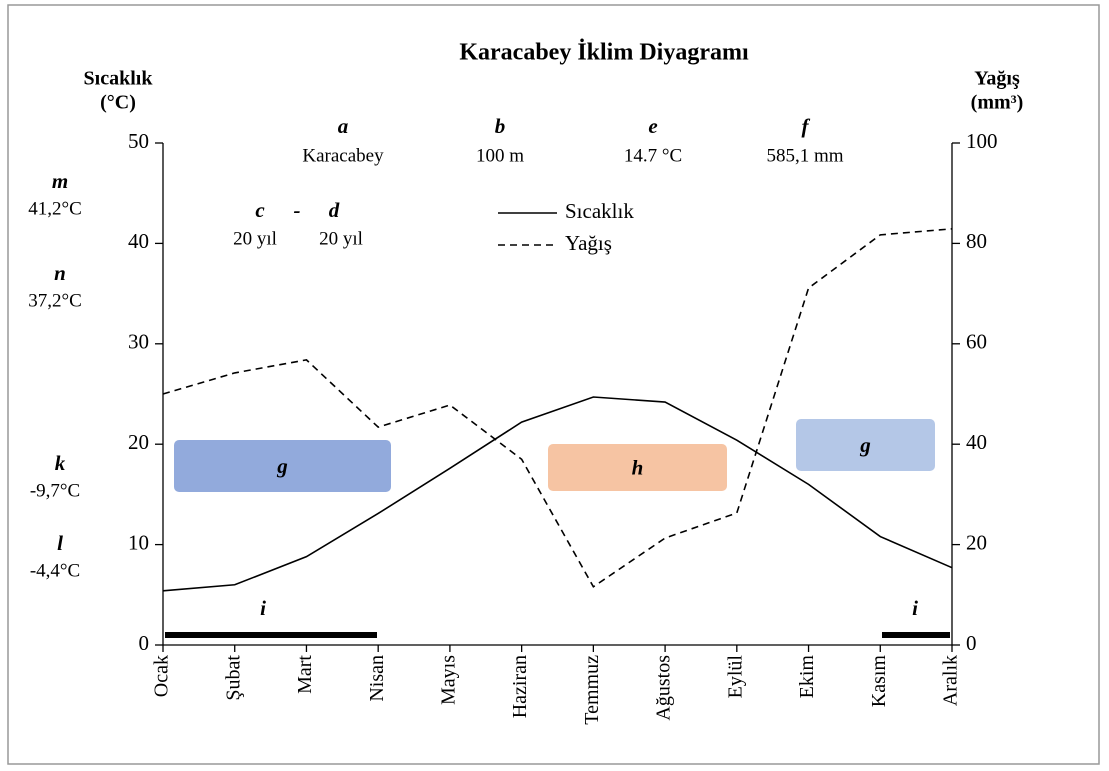  What do you see at coordinates (138, 342) in the screenshot?
I see `y-tick-label: 30` at bounding box center [138, 342].